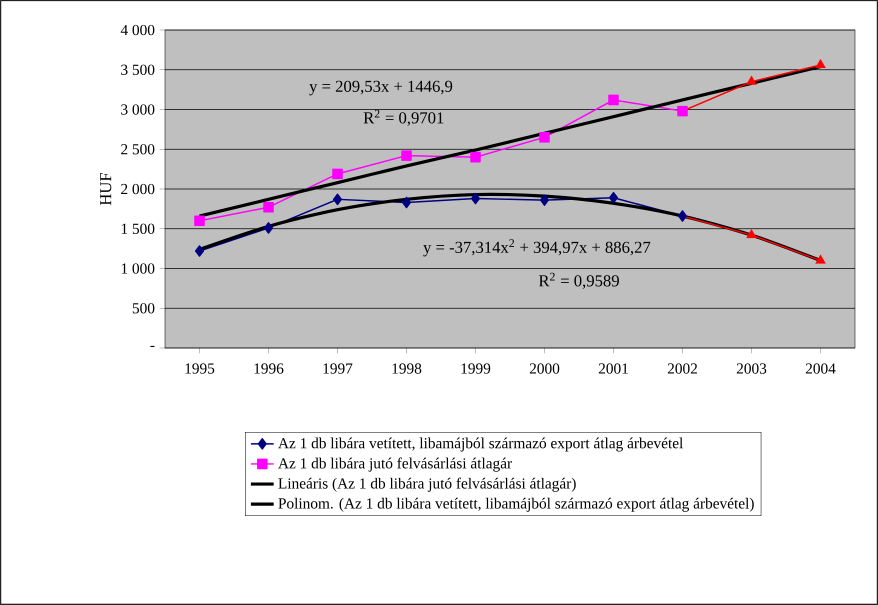 This screenshot has height=605, width=878. I want to click on y-tick-label: 2 000, so click(137, 189).